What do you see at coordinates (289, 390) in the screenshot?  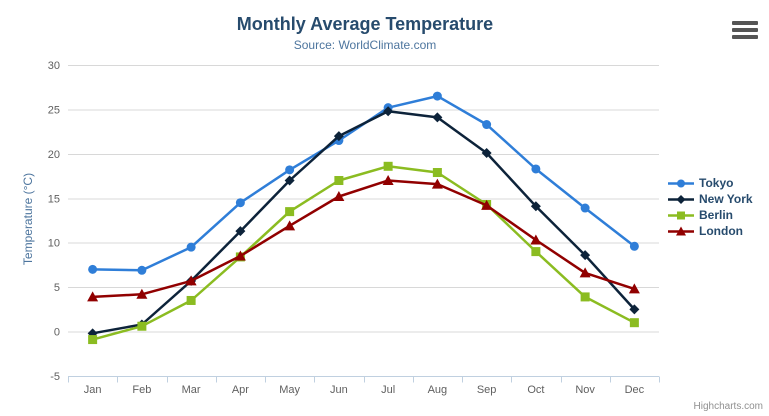 I see `x-tick-label: May` at bounding box center [289, 390].